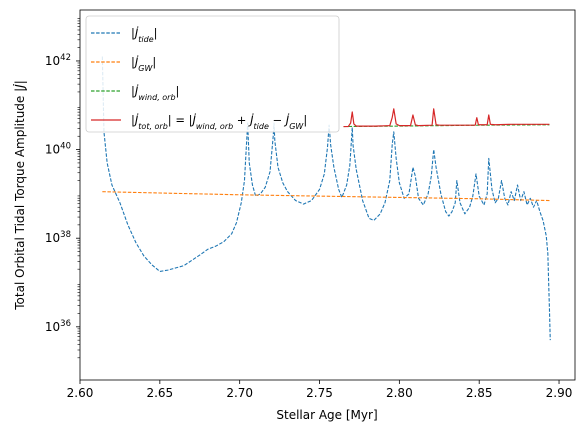 This screenshot has width=585, height=432. What do you see at coordinates (559, 393) in the screenshot?
I see `x-tick-label: 2.90` at bounding box center [559, 393].